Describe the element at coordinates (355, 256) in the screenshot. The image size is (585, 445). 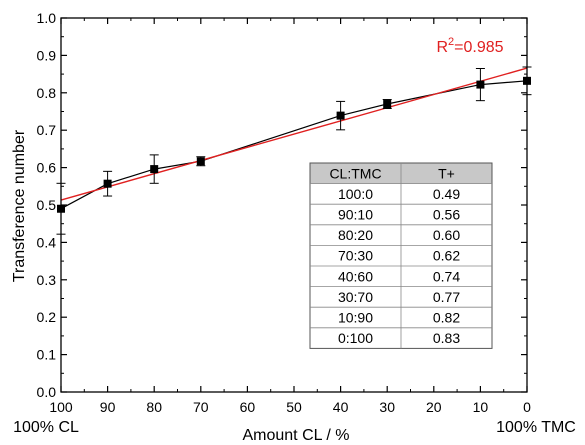
I see `table-cell: 70:30` at that location.